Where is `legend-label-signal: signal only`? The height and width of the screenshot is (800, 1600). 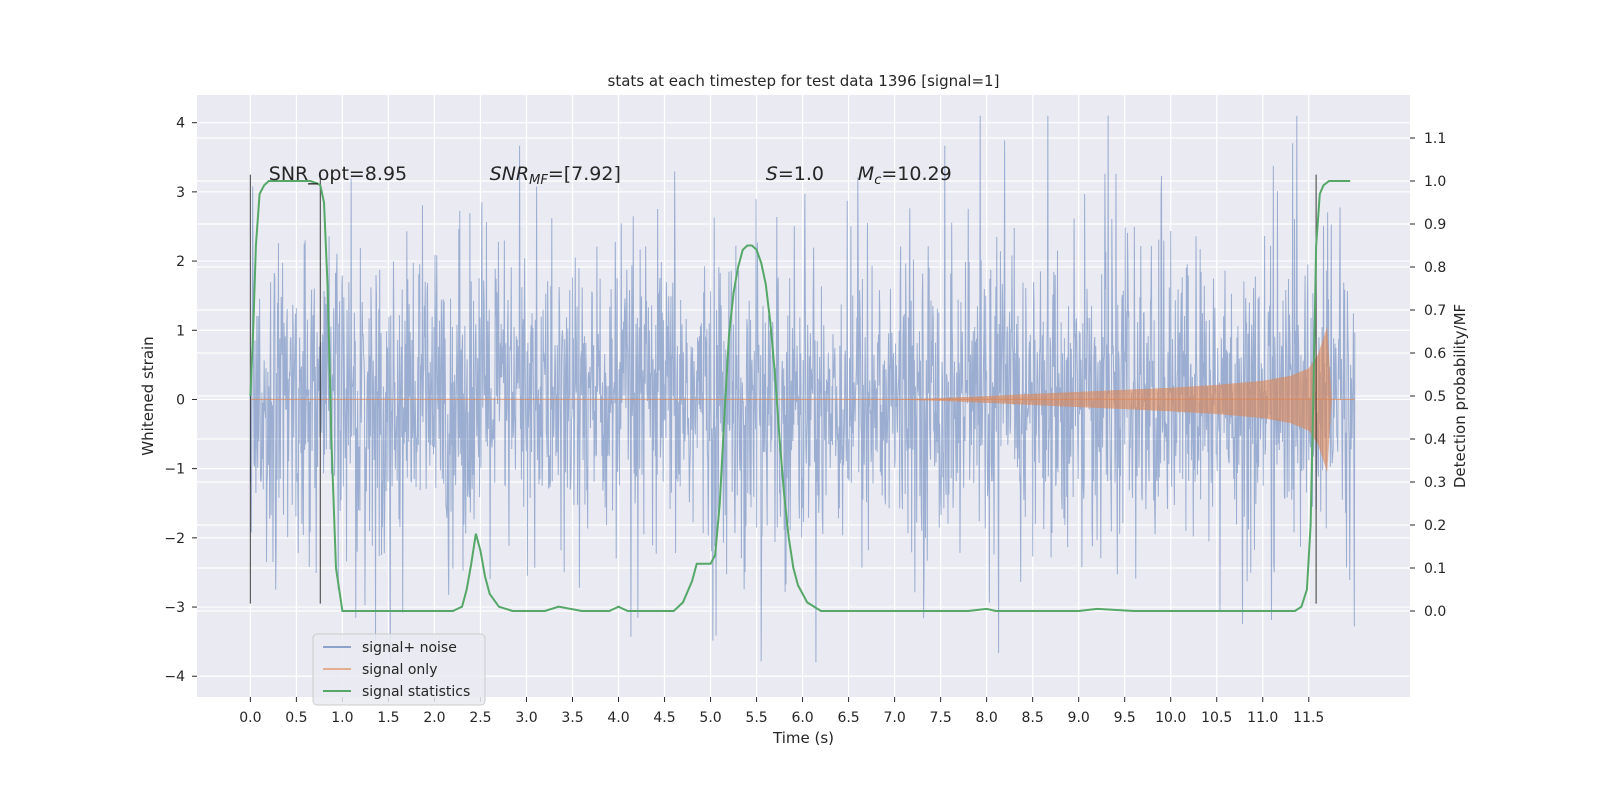 legend-label-signal: signal only is located at coordinates (399, 670).